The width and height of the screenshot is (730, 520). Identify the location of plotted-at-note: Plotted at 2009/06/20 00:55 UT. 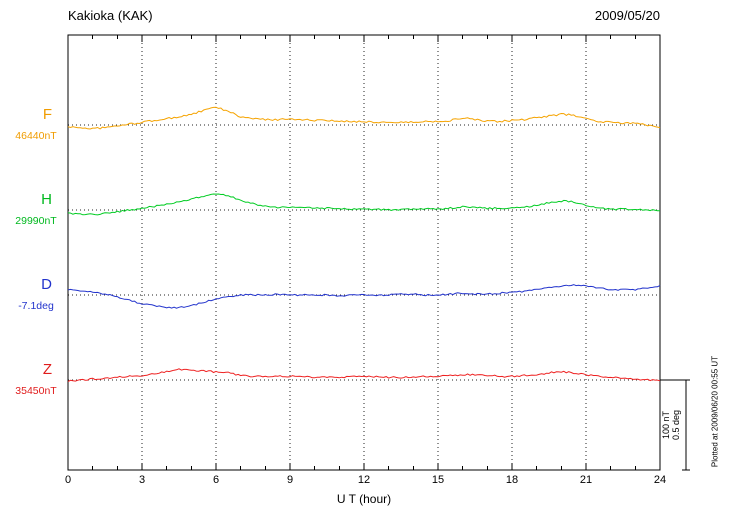
(715, 411).